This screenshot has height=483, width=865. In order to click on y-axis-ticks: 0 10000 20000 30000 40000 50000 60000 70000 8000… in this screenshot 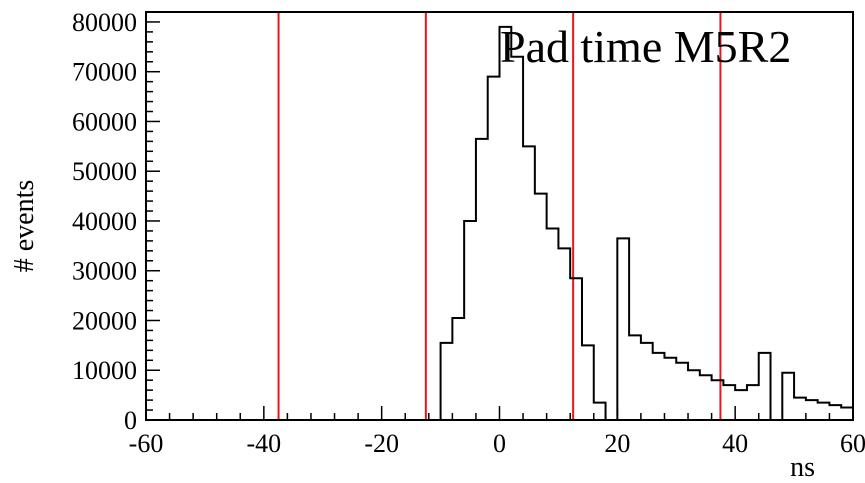, I will do `click(116, 221)`.